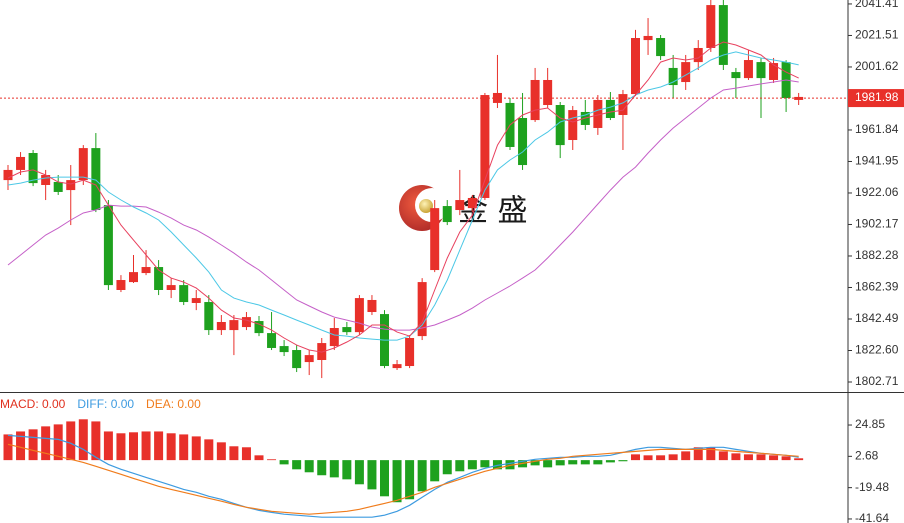  Describe the element at coordinates (867, 456) in the screenshot. I see `y-tick-label: 2.68` at that location.